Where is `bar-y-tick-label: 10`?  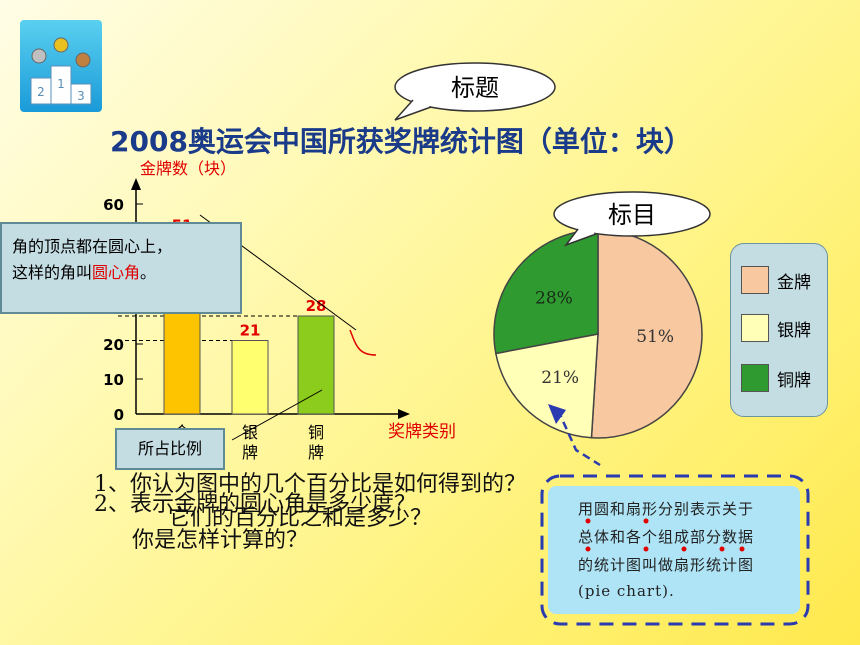 bar-y-tick-label: 10 is located at coordinates (113, 380).